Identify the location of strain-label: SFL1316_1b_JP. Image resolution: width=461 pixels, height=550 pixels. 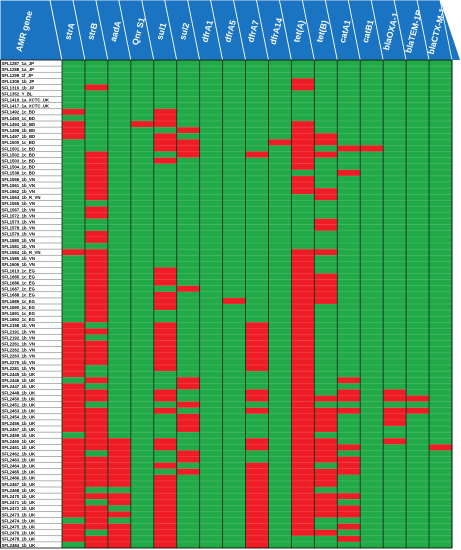
(18, 87).